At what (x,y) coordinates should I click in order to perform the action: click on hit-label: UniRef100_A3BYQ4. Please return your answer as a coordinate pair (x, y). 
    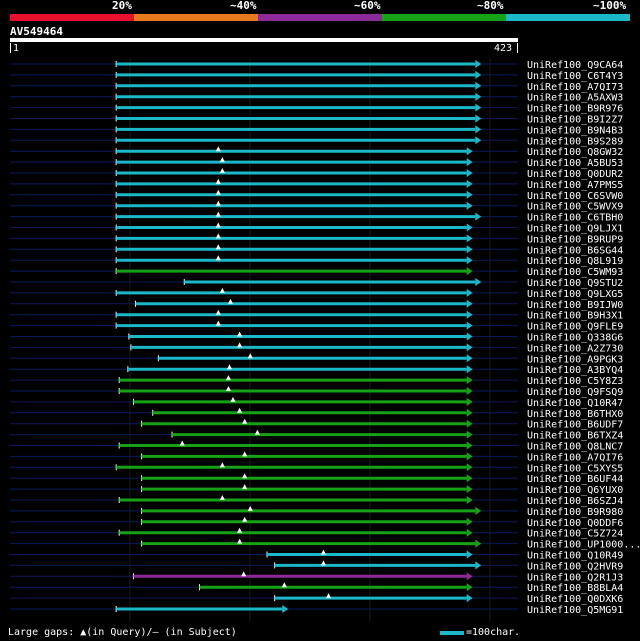
    Looking at the image, I should click on (575, 370).